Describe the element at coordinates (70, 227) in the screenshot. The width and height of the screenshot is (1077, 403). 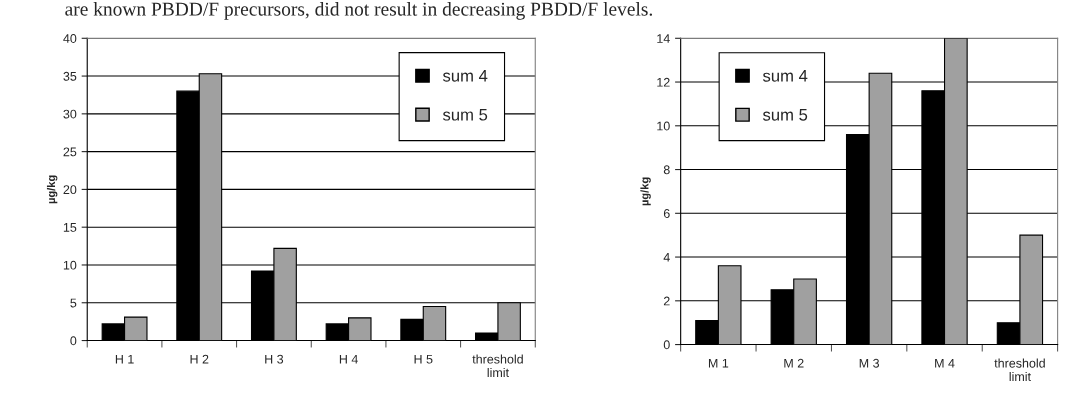
I see `y-tick-label: 15` at that location.